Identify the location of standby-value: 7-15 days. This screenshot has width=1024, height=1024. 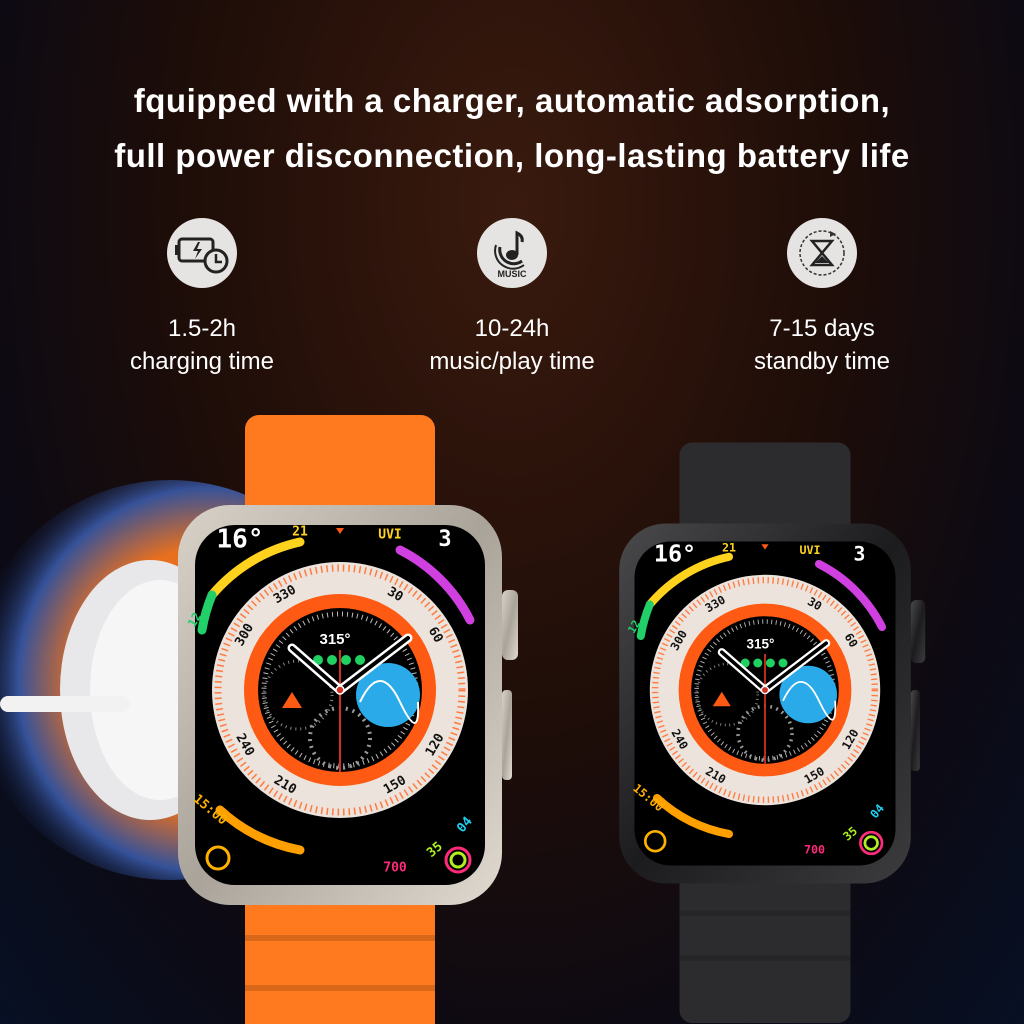
(822, 328).